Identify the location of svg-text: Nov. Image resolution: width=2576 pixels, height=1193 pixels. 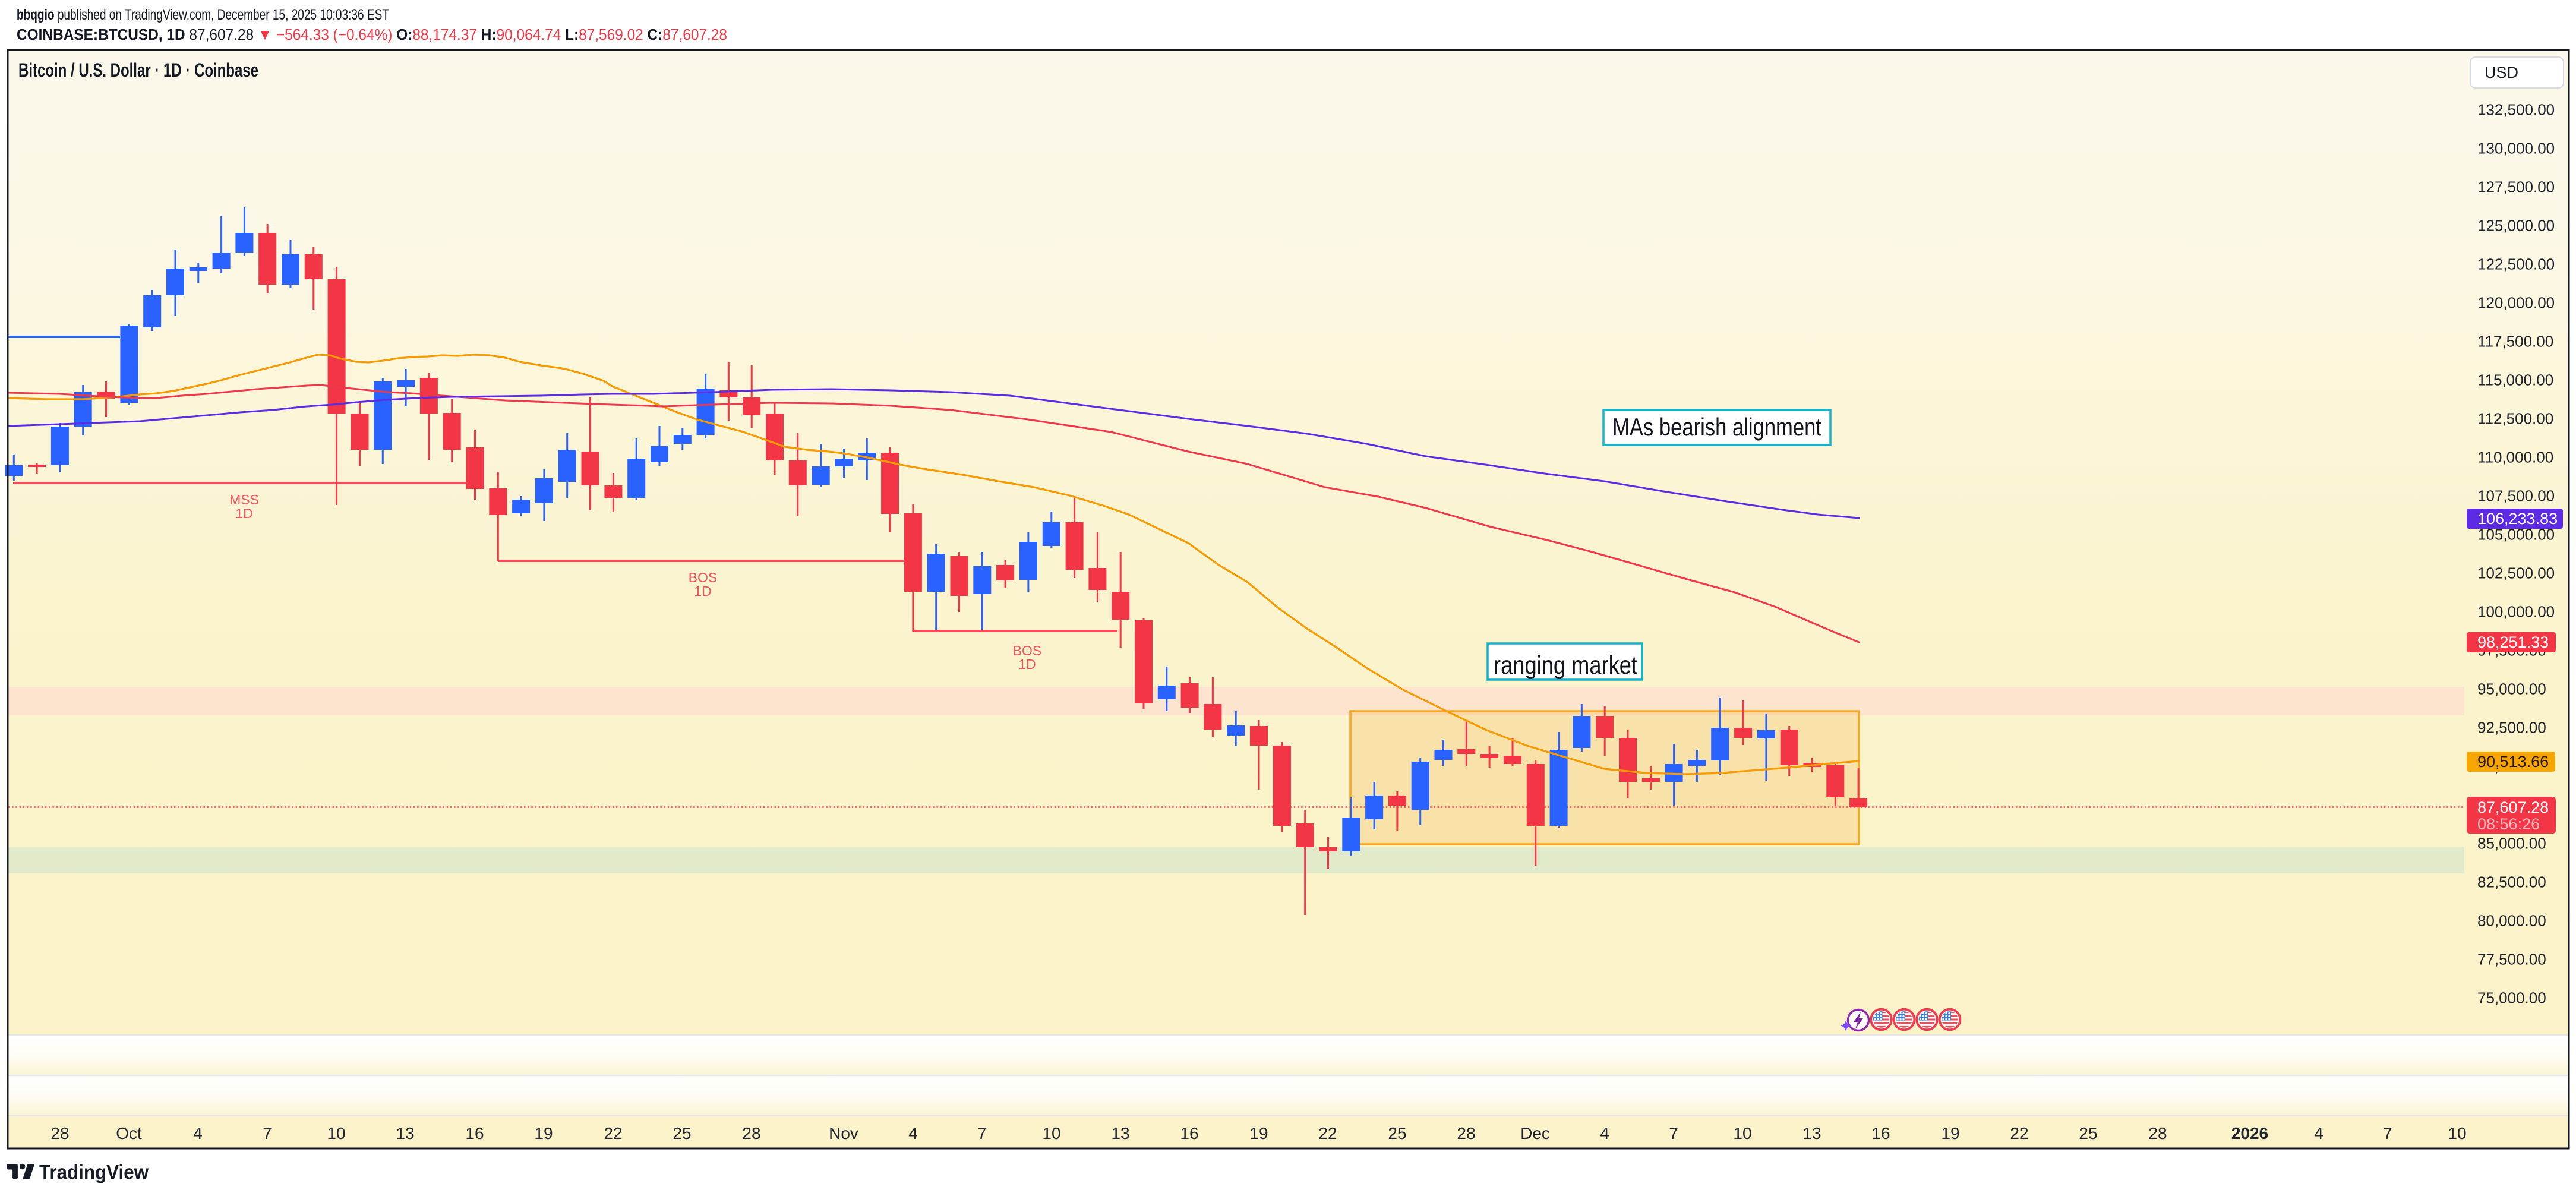
(843, 1133).